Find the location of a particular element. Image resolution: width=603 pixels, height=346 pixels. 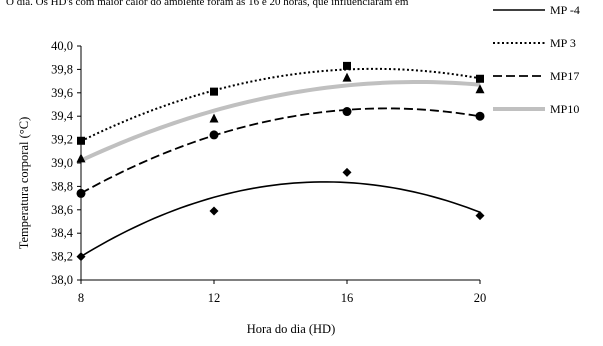

y-tick-label: 38,8 is located at coordinates (62, 186).